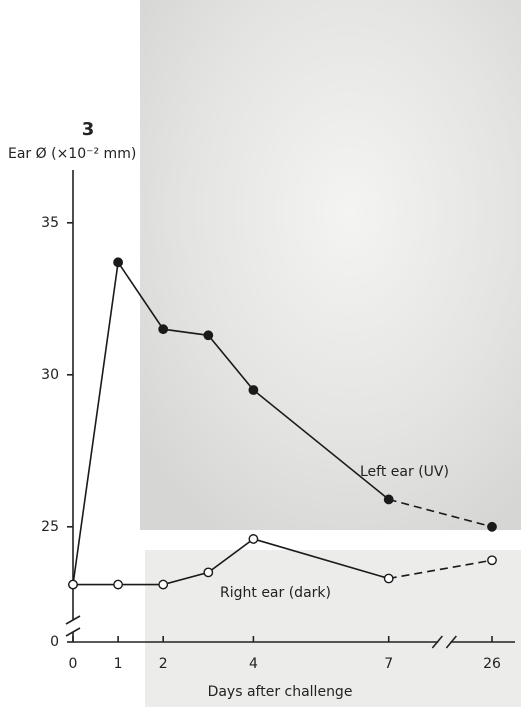 This screenshot has height=707, width=521. What do you see at coordinates (73, 664) in the screenshot?
I see `x-tick-label: 0` at bounding box center [73, 664].